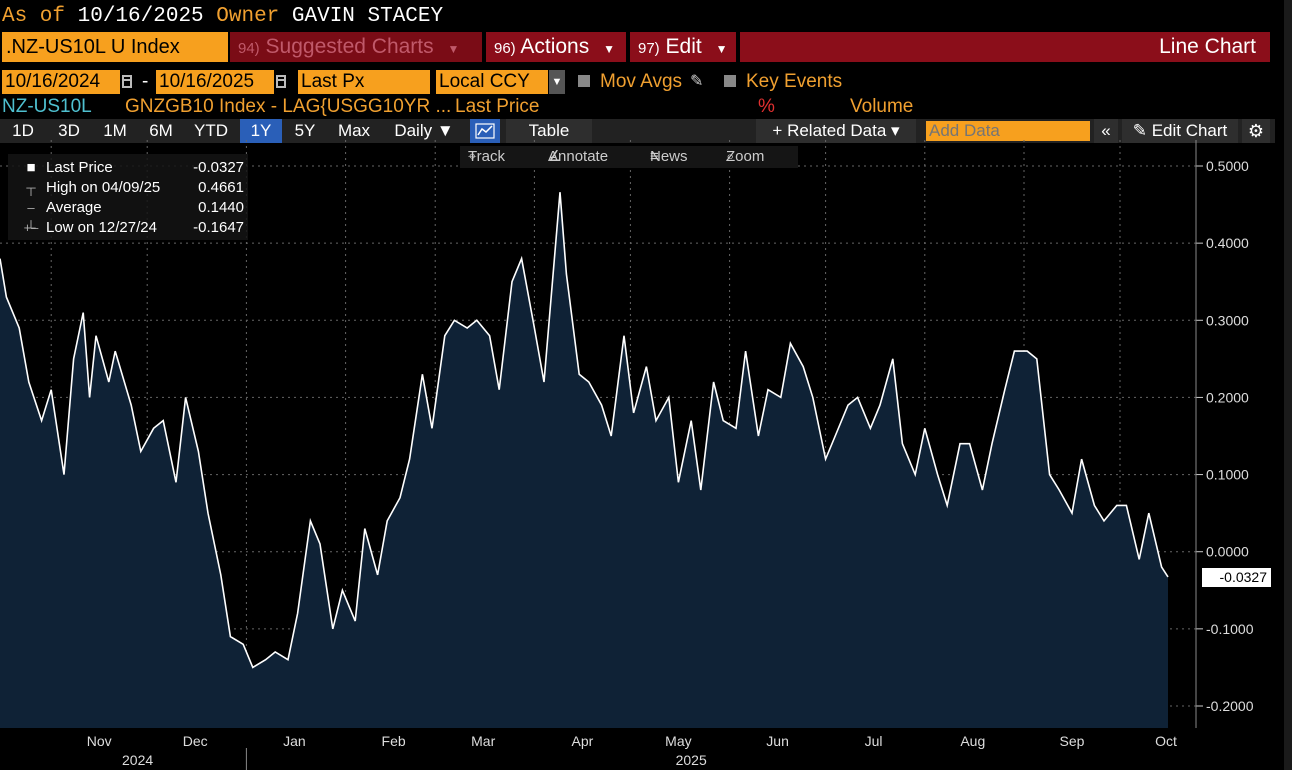 Image resolution: width=1292 pixels, height=770 pixels. Describe the element at coordinates (505, 48) in the screenshot. I see `actions-num: 96)` at that location.